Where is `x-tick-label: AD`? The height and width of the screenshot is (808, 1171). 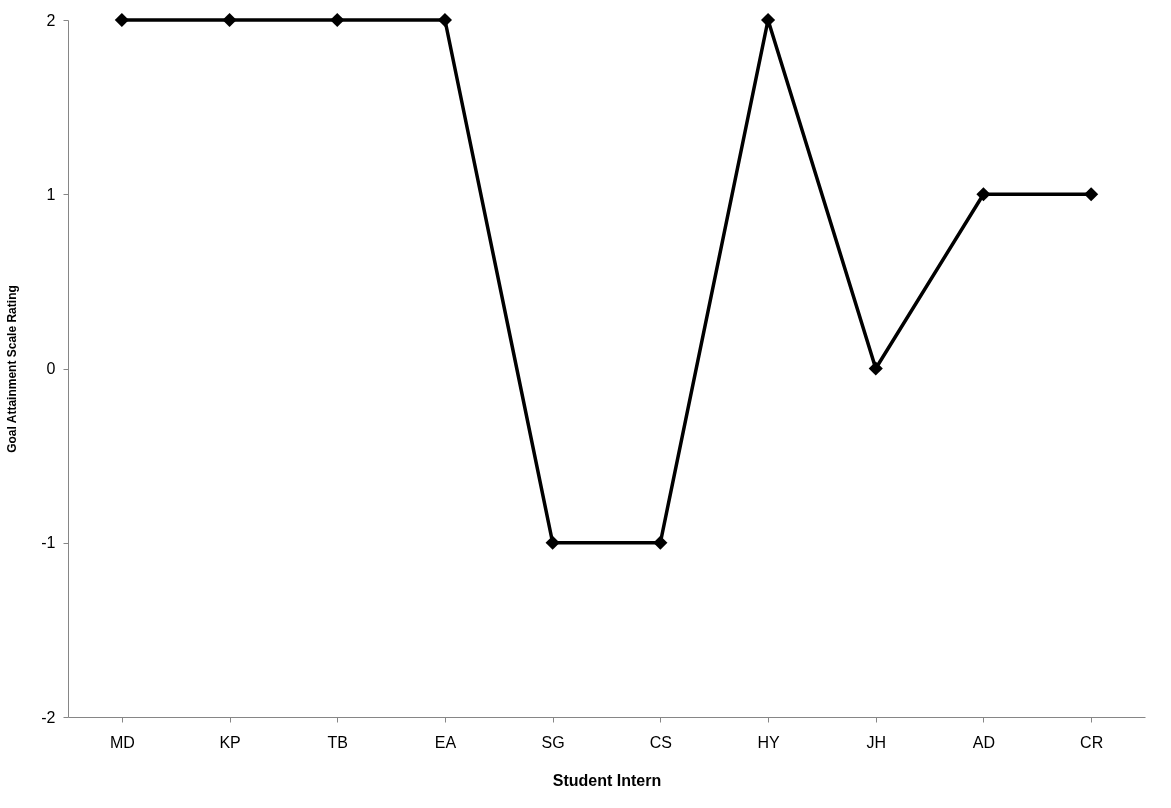
x-tick-label: AD is located at coordinates (984, 742).